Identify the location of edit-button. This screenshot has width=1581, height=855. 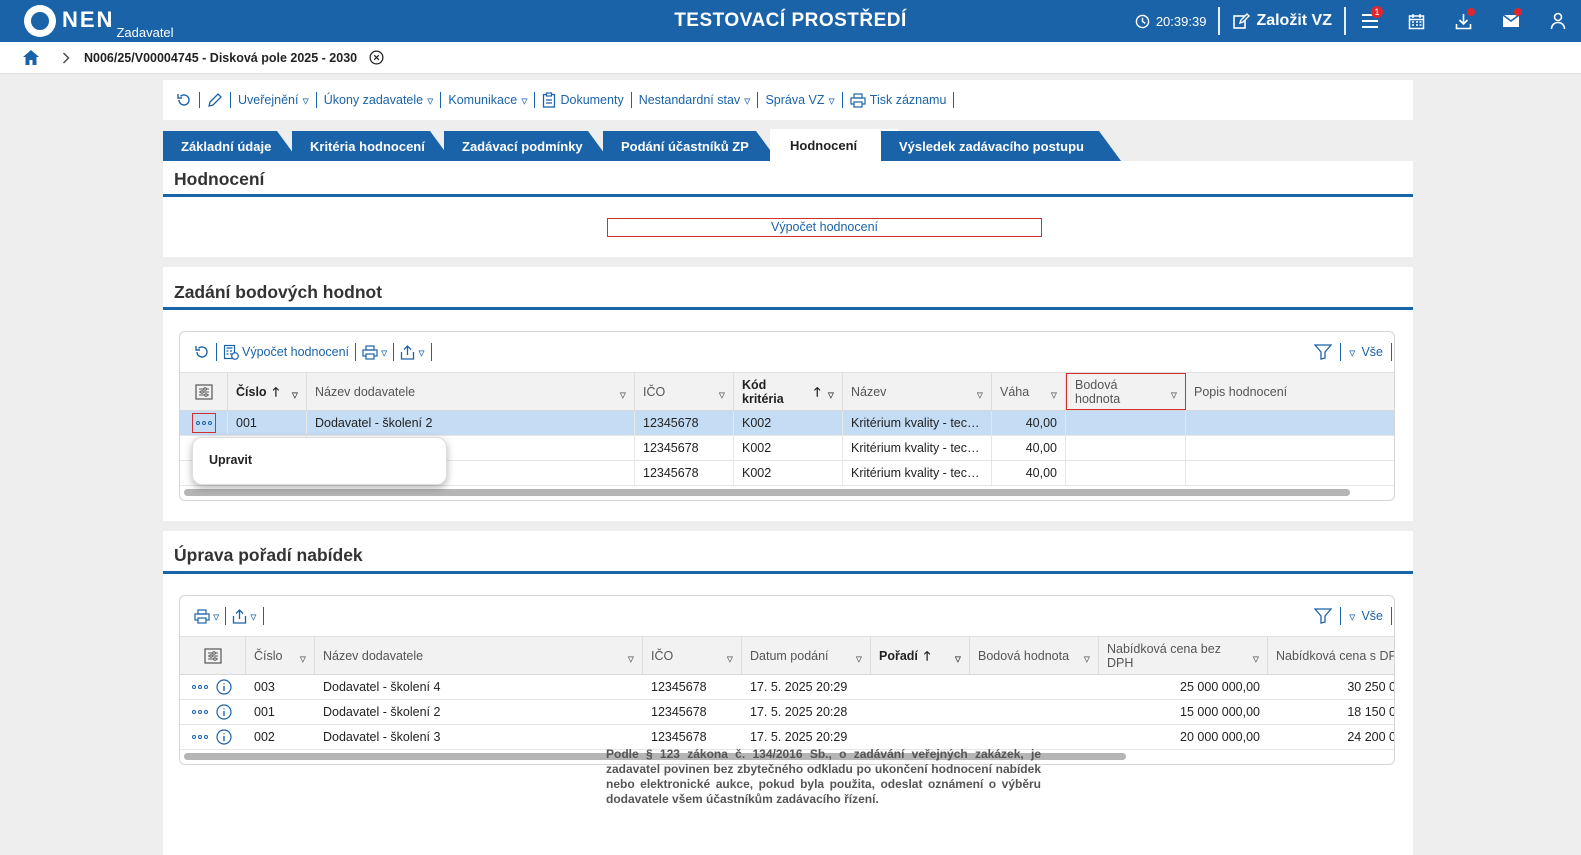
(215, 100).